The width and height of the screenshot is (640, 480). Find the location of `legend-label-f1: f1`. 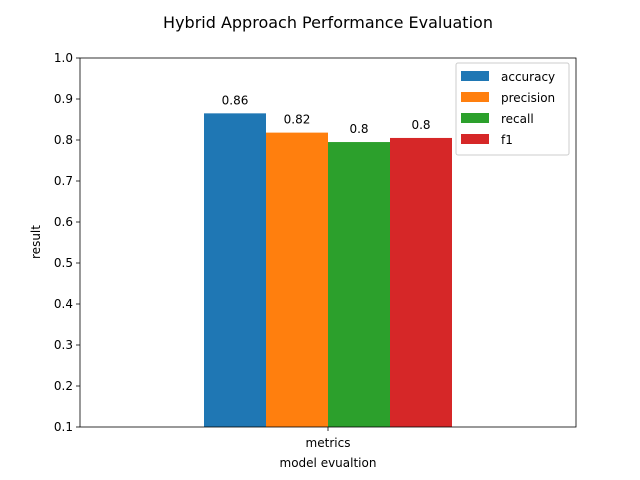

legend-label-f1: f1 is located at coordinates (507, 140).